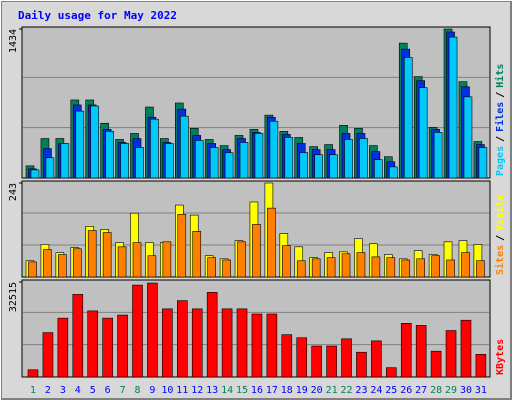 The image size is (512, 400). I want to click on y-tick-label: 32515, so click(13, 297).